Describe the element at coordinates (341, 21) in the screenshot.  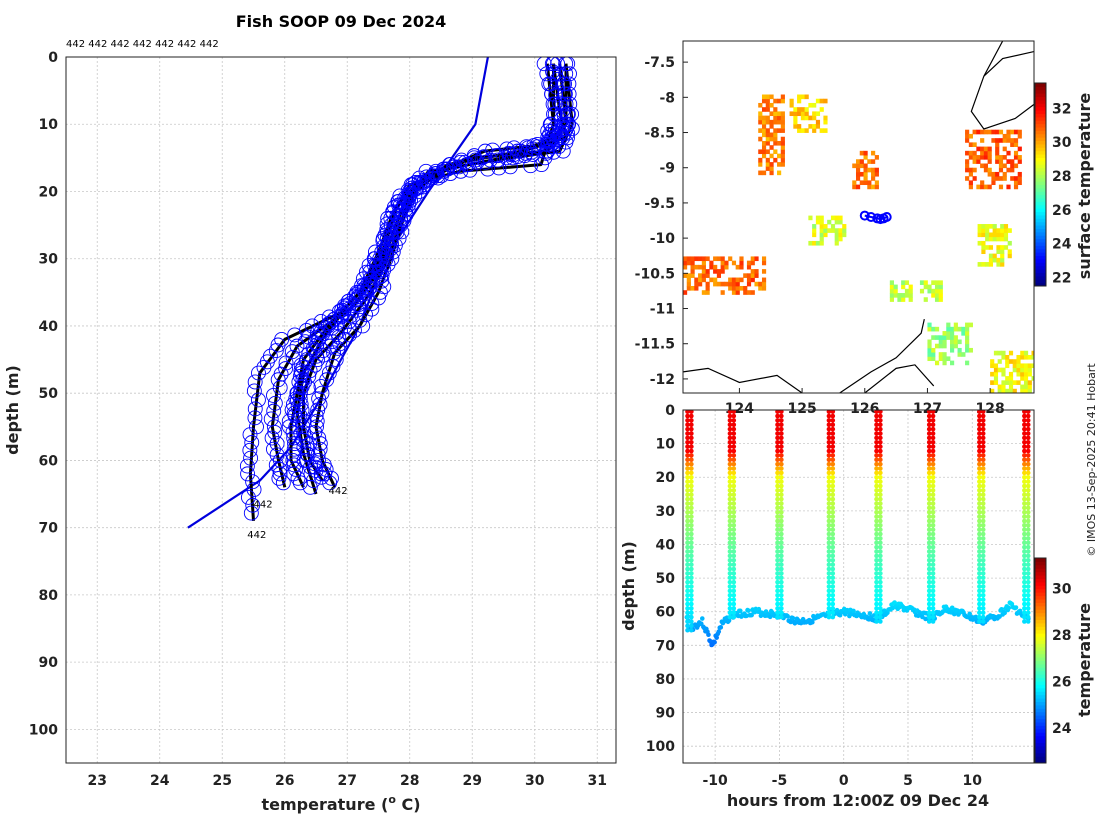
I see `chart-title: Fish SOOP 09 Dec 2024` at that location.